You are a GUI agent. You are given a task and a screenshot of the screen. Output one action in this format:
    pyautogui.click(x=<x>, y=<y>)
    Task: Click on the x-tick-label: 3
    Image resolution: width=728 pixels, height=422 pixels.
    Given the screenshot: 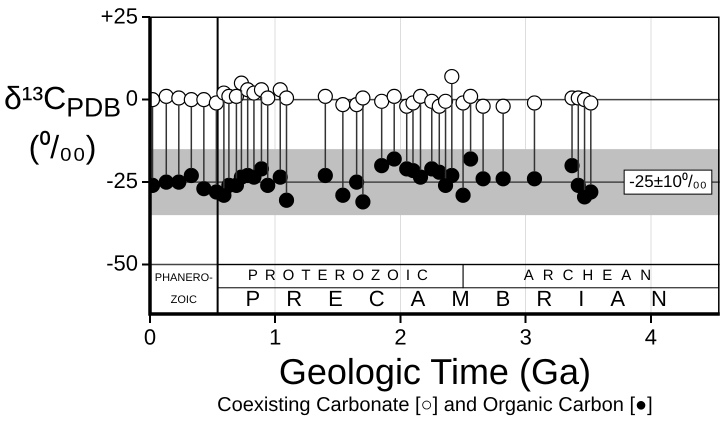 What is the action you would take?
    pyautogui.click(x=526, y=337)
    